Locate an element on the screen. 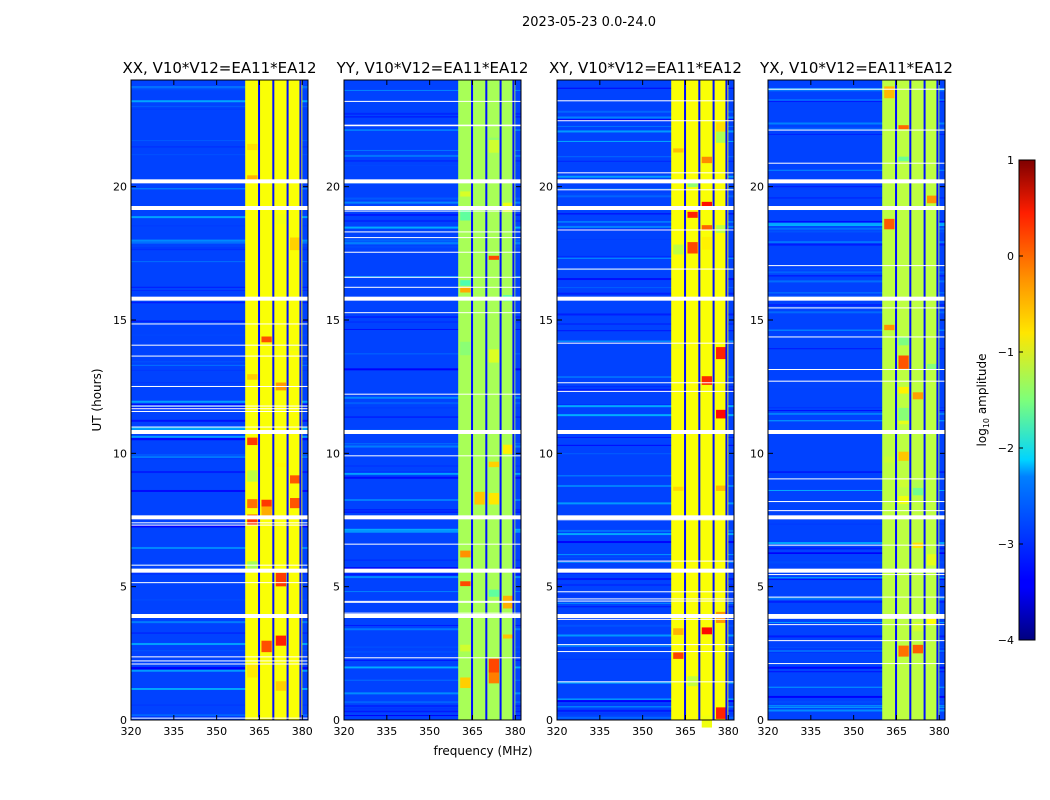 The image size is (1050, 800). x-tick-label: 335 is located at coordinates (173, 731).